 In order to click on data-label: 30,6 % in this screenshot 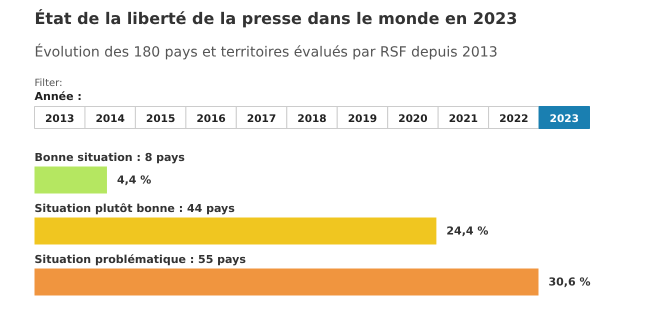, I will do `click(569, 282)`.